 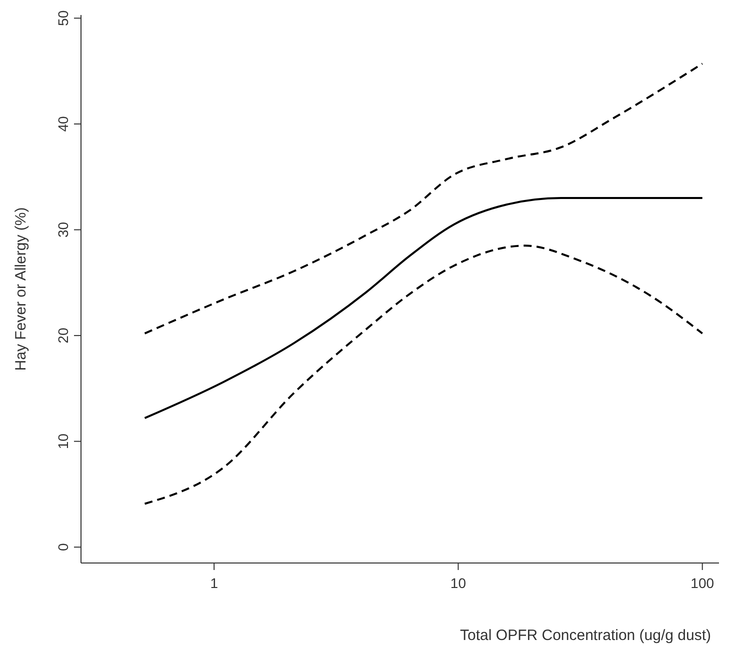 What do you see at coordinates (63, 547) in the screenshot?
I see `y-tick-label: 0` at bounding box center [63, 547].